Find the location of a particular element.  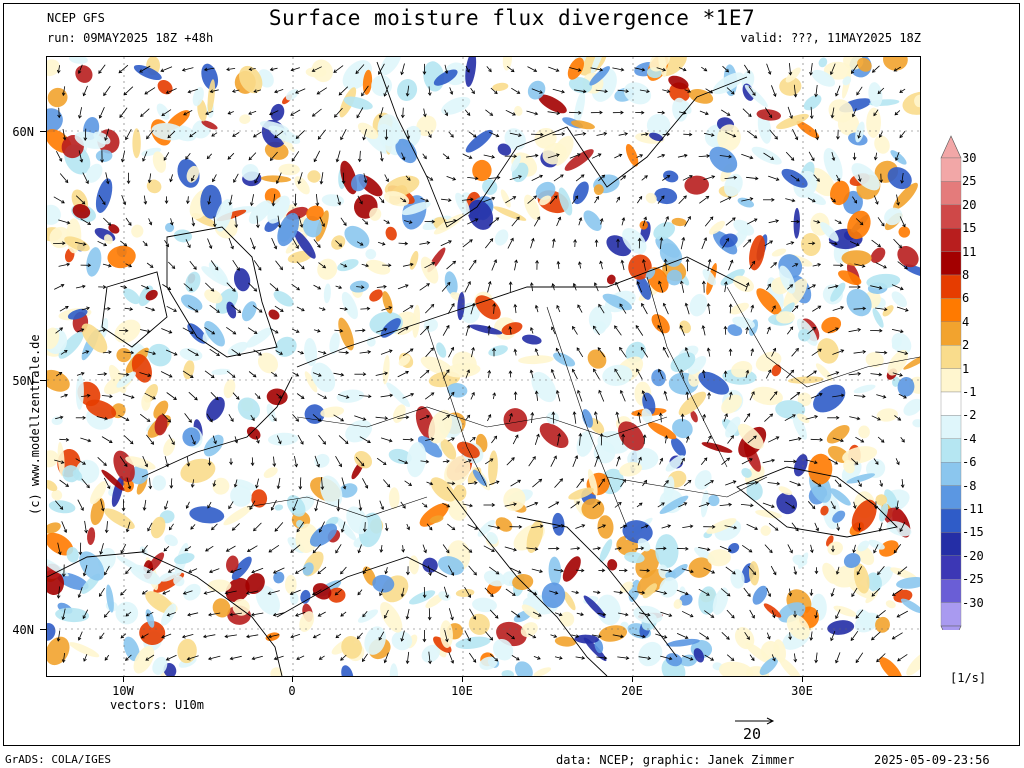

colorbar-swatch is located at coordinates (951, 520).